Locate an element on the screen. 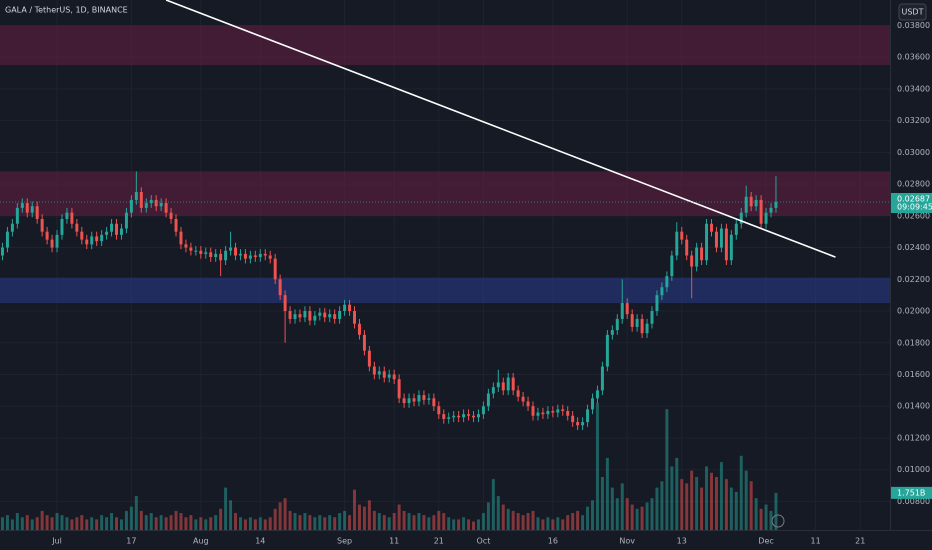 Image resolution: width=932 pixels, height=550 pixels. y-tick-label: 0.03000 is located at coordinates (913, 152).